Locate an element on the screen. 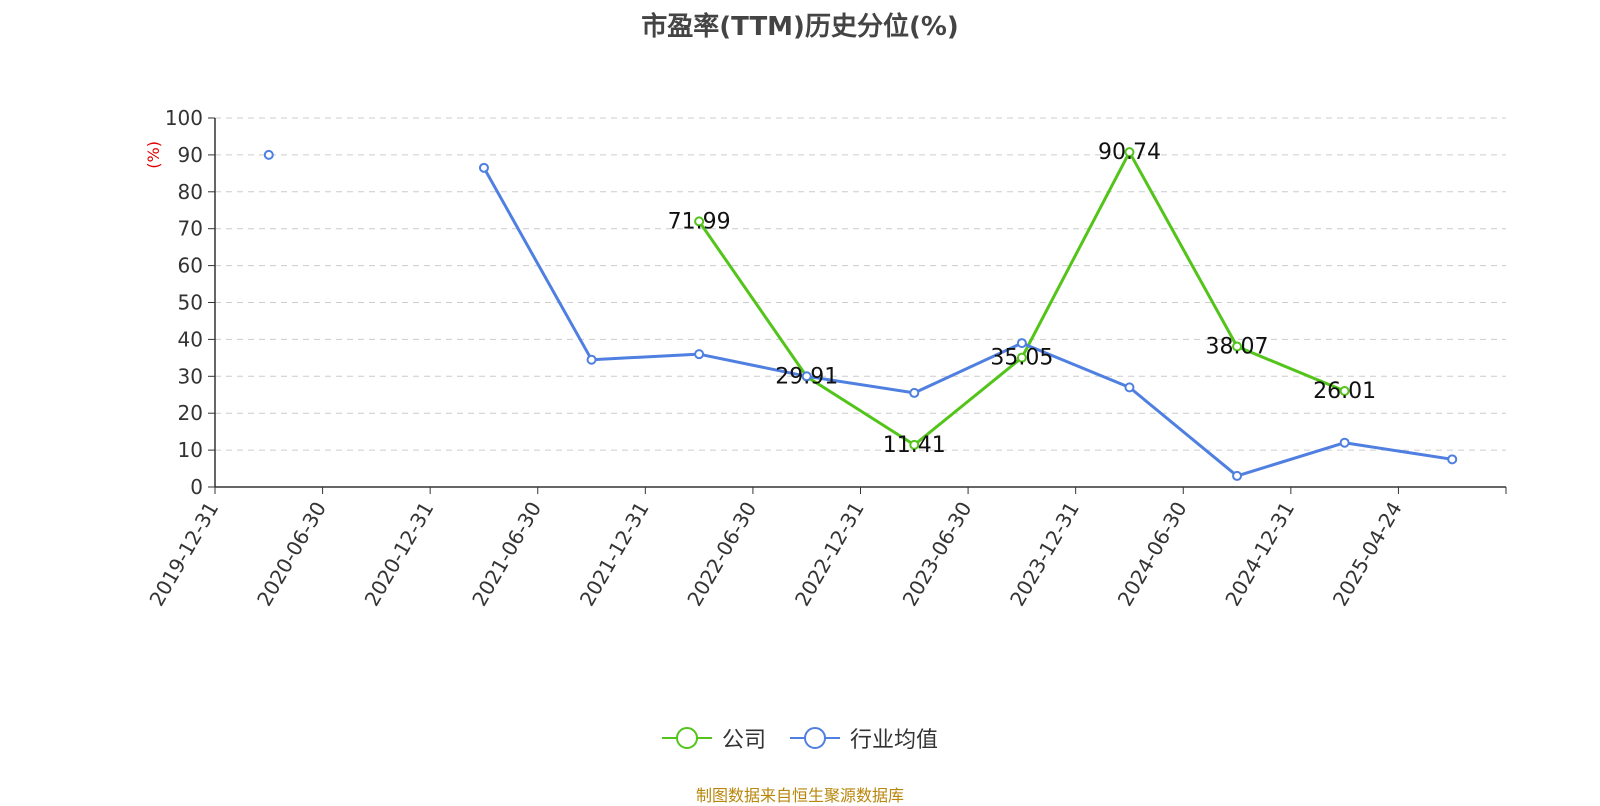 The height and width of the screenshot is (806, 1600). data-label: 26.01 is located at coordinates (1344, 391).